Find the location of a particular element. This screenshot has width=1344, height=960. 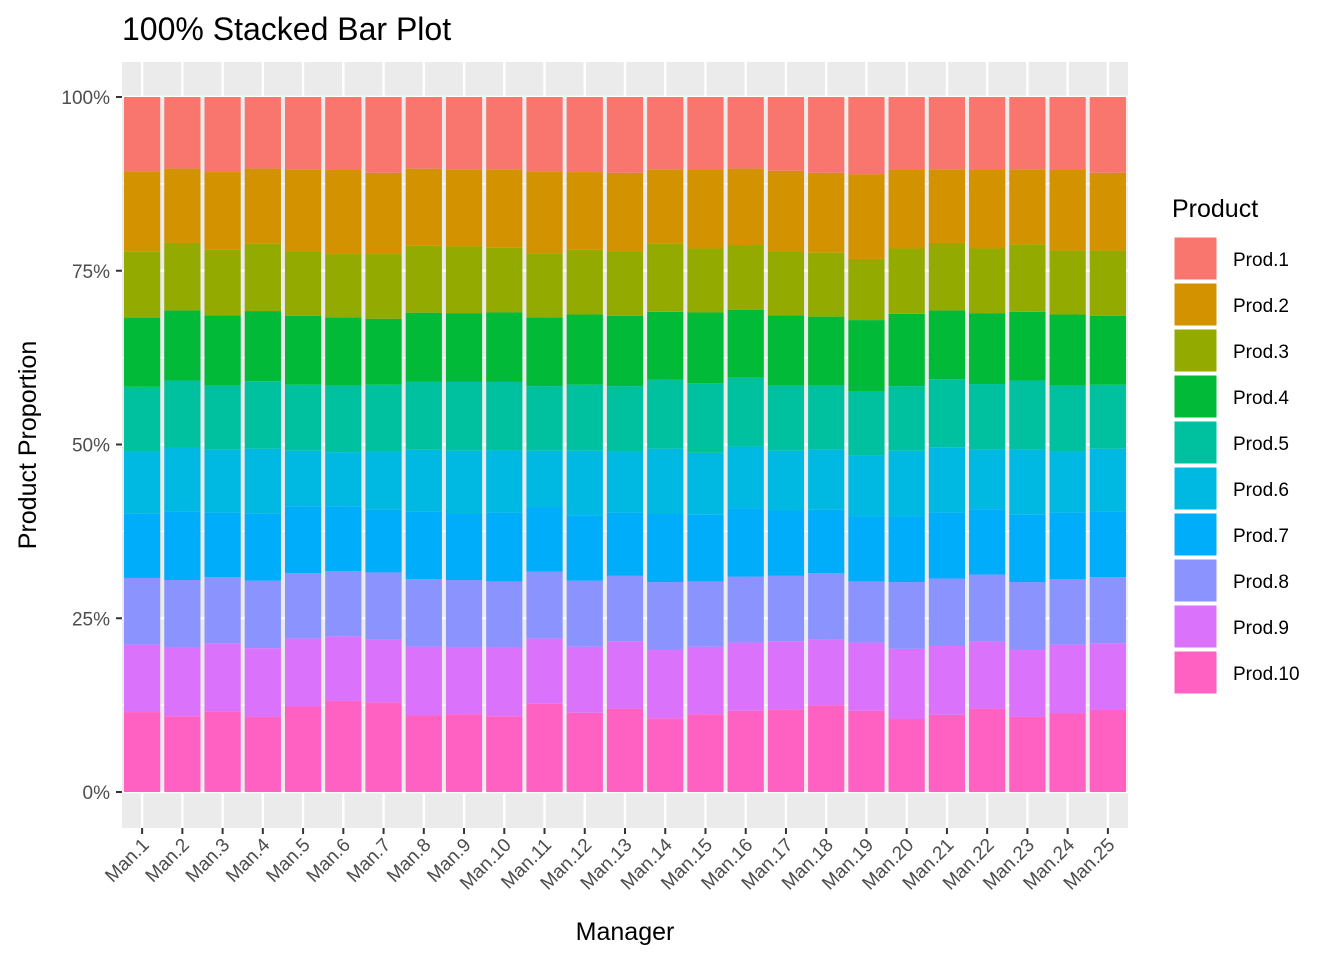

y-tick-label: 25% is located at coordinates (91, 619).